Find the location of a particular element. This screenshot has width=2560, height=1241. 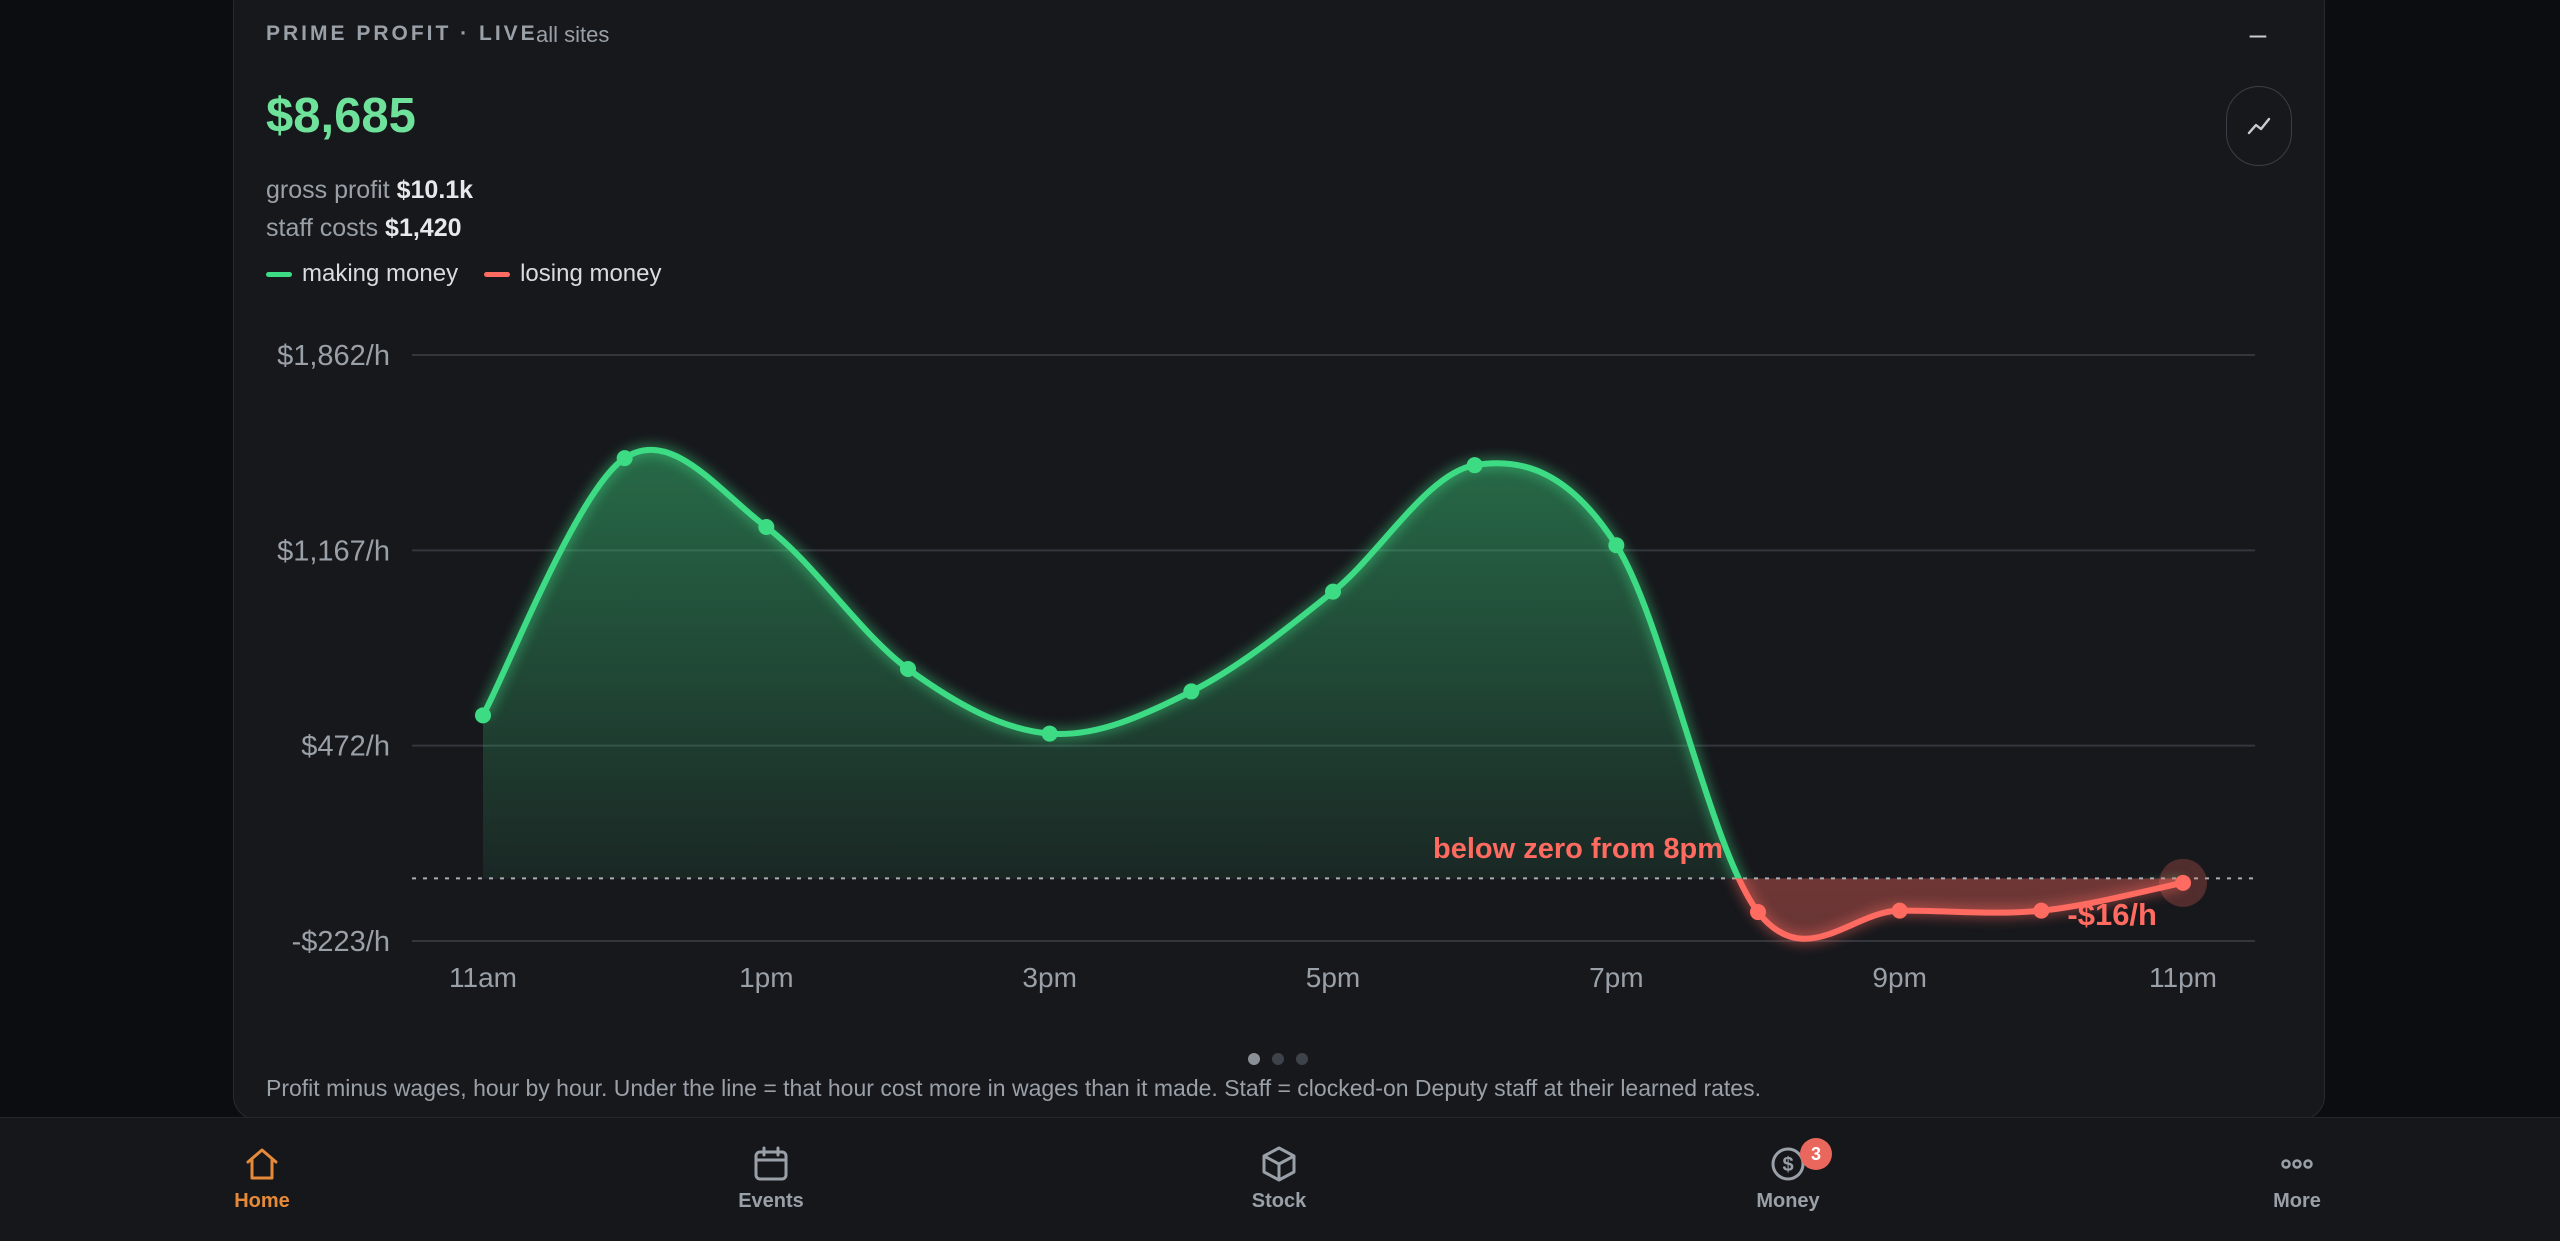

page-dots is located at coordinates (1278, 1059).